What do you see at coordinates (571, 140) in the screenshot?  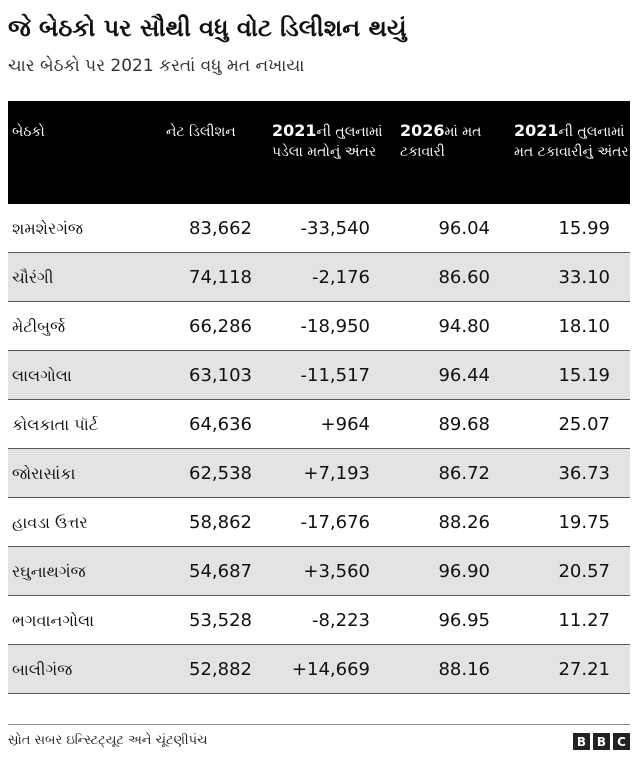 I see `column-header-turnout-diff: 2021ની તુલનામાં મત ટકાવારીનું અંતર` at bounding box center [571, 140].